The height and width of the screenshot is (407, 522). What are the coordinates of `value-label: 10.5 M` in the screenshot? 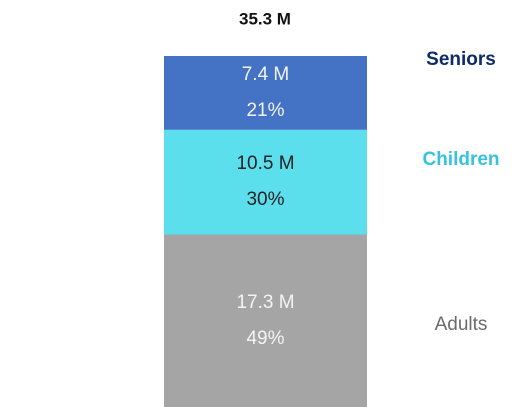 It's located at (265, 163).